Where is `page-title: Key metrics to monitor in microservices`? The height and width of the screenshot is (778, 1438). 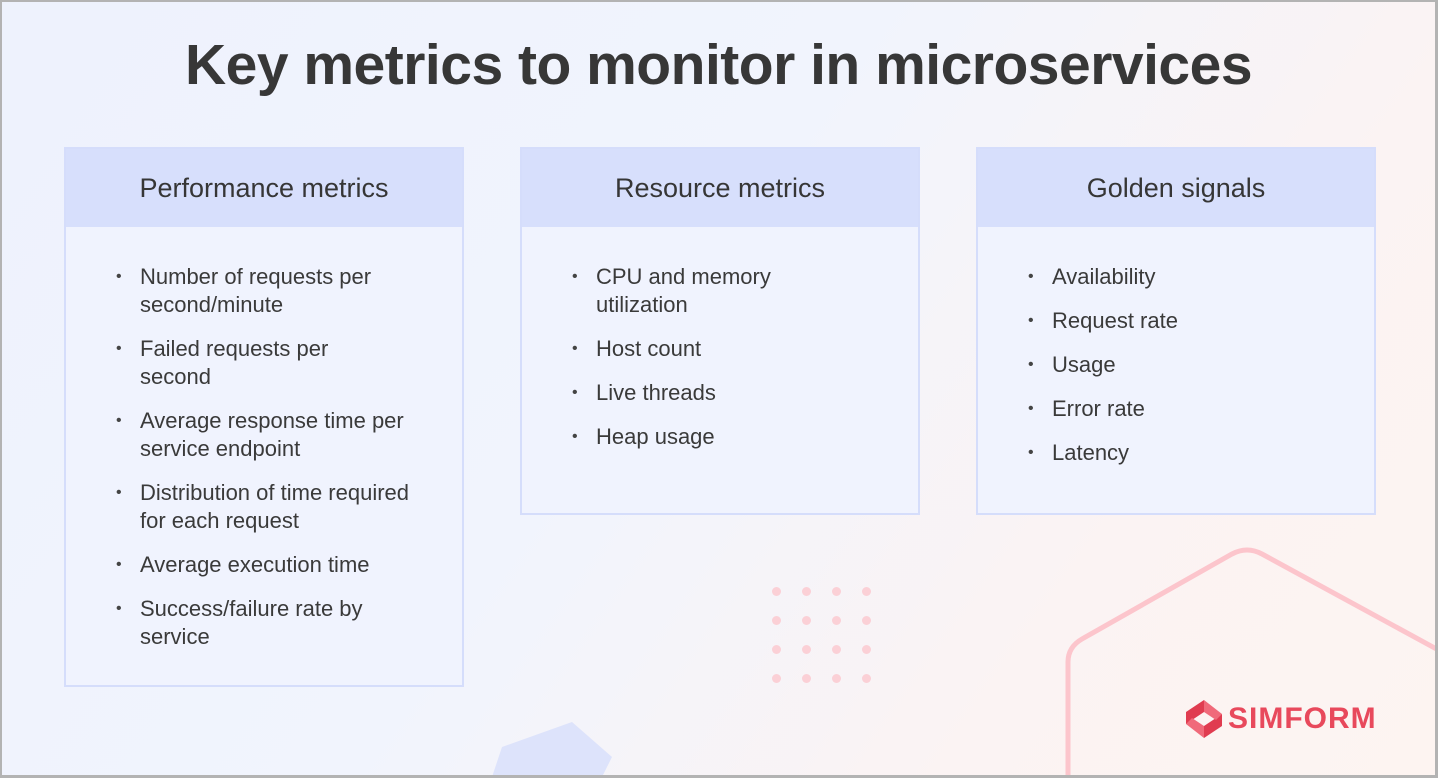 page-title: Key metrics to monitor in microservices is located at coordinates (718, 65).